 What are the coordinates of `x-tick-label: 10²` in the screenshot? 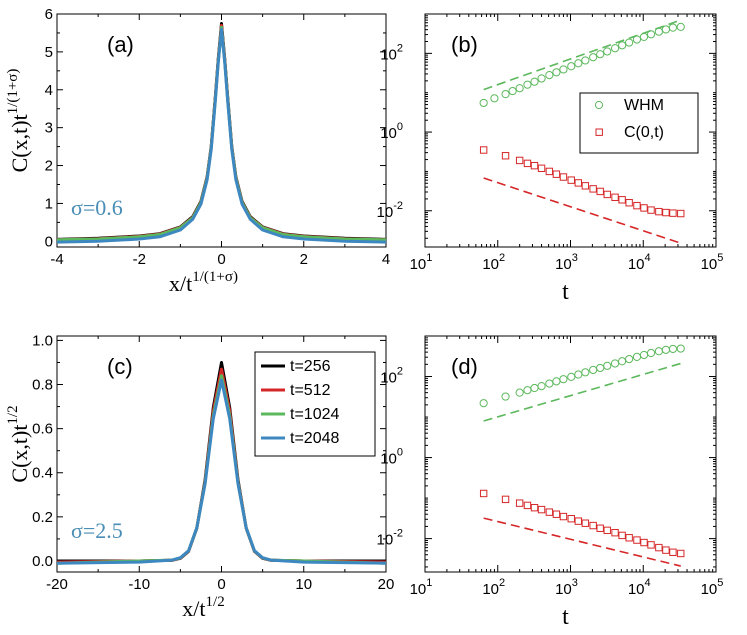 It's located at (493, 262).